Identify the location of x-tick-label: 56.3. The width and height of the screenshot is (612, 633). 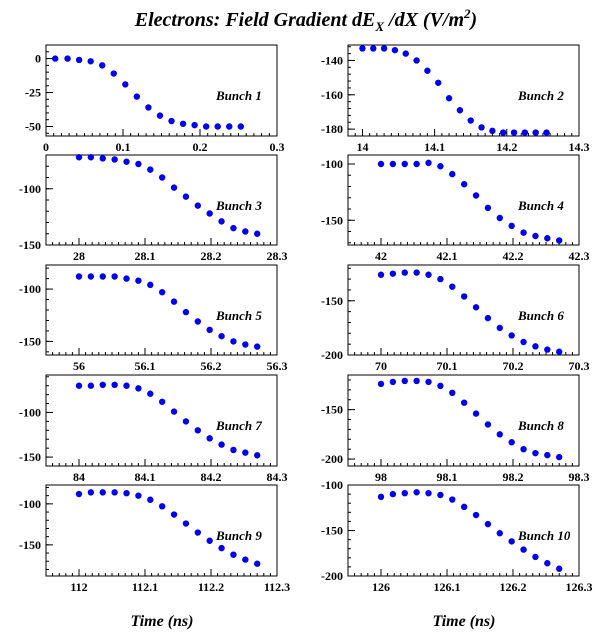
(277, 366).